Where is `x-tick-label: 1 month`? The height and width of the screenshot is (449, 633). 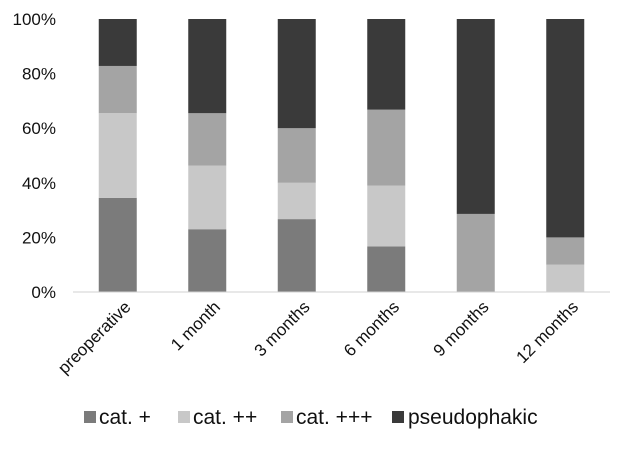
x-tick-label: 1 month is located at coordinates (195, 325).